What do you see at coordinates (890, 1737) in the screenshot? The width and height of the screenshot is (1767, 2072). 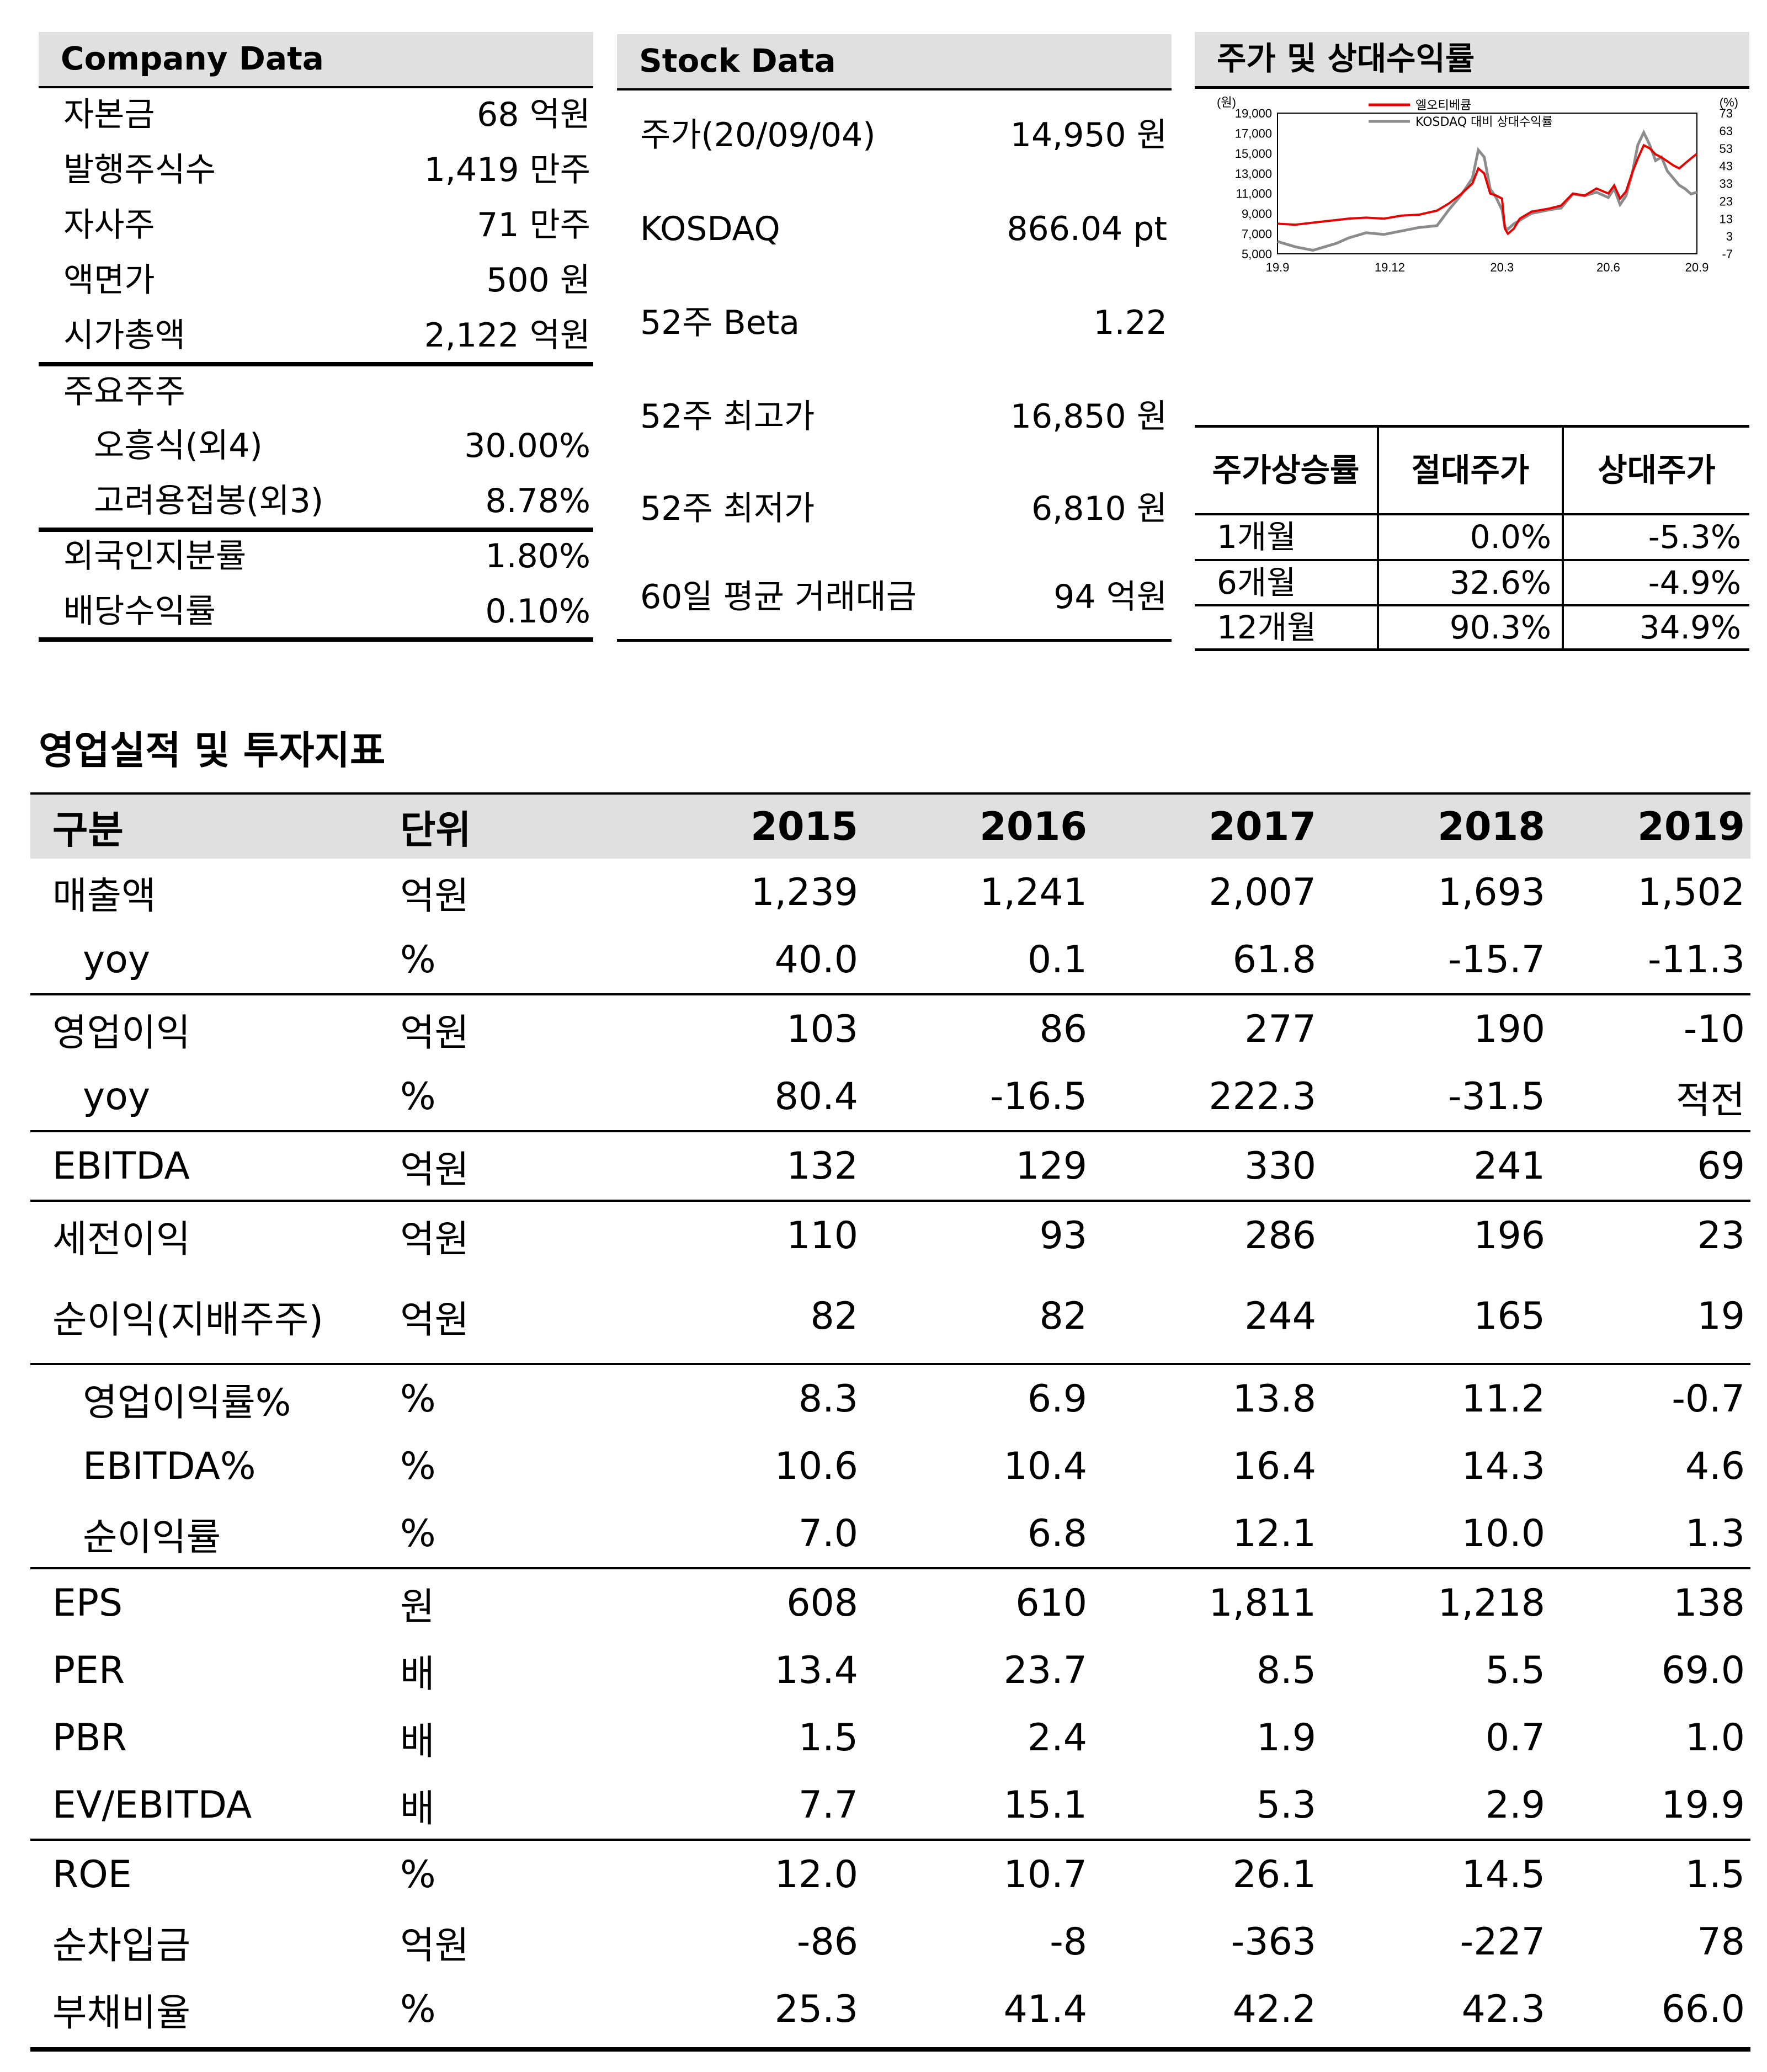 I see `table-row: PBR 배 1.5 2.4 1.9 0.7 1.0` at bounding box center [890, 1737].